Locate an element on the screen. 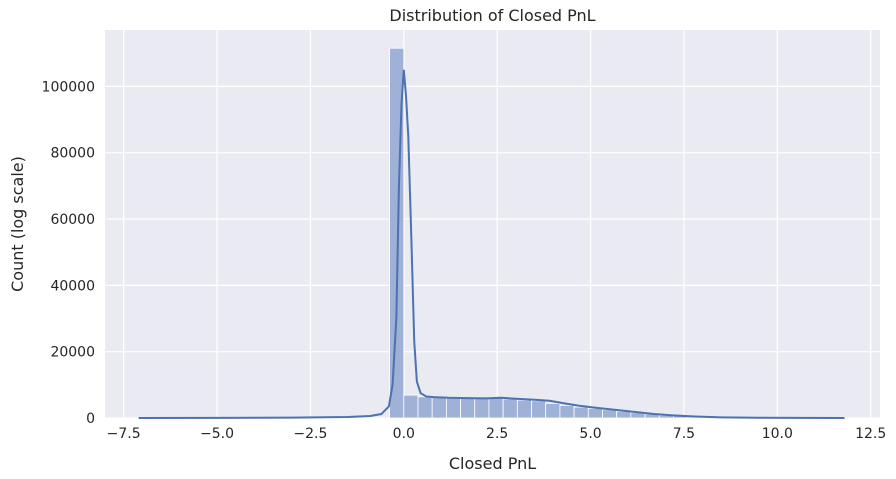  x-tick-label: 7.5 is located at coordinates (684, 434).